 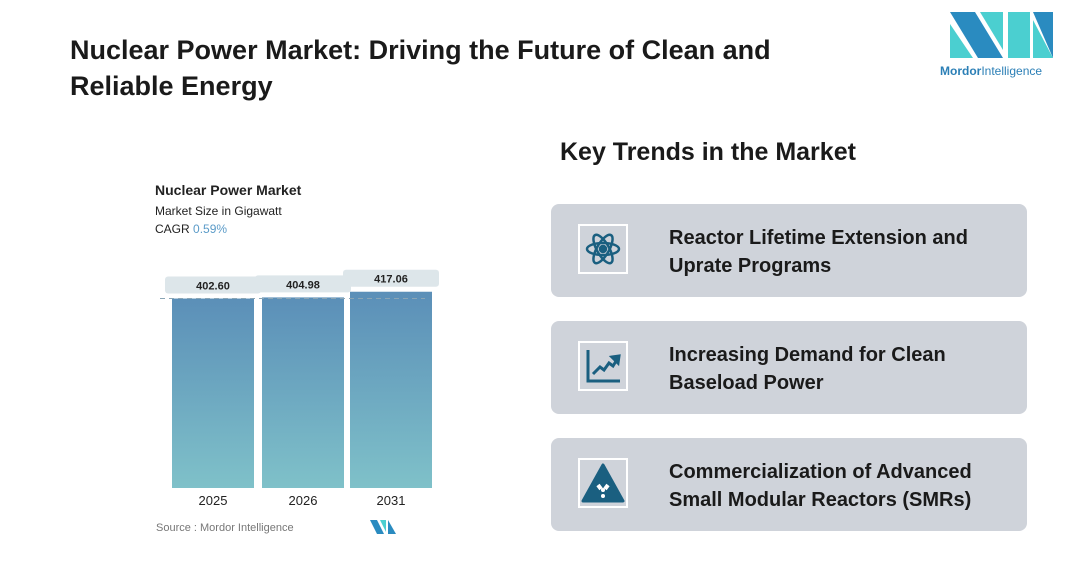 I want to click on x-tick-label: 2025, so click(x=213, y=500).